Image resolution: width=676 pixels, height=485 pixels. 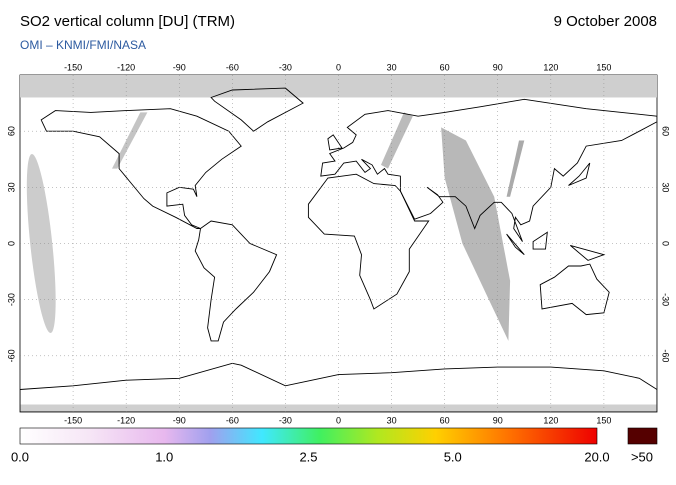 I want to click on credit: OMI – KNMI/FMI/NASA, so click(x=83, y=45).